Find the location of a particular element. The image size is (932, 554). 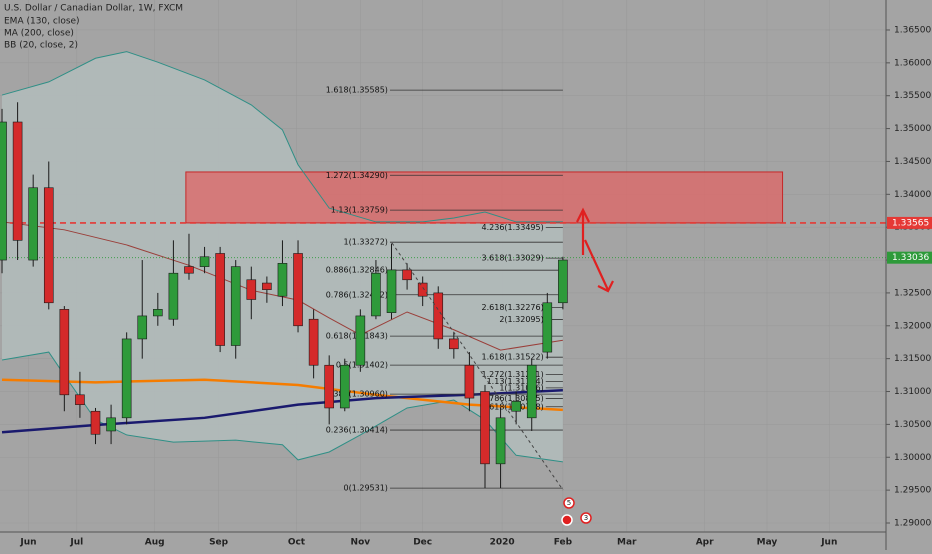

x-tick-label: Apr is located at coordinates (705, 543).